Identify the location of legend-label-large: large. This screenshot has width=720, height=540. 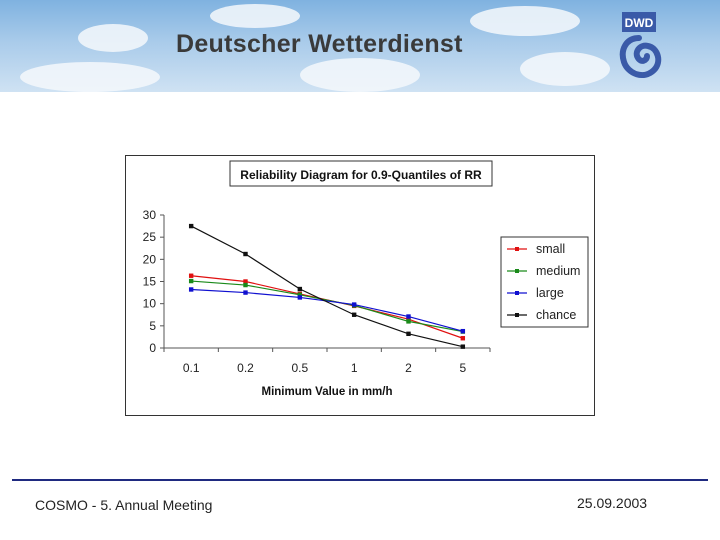
(550, 293).